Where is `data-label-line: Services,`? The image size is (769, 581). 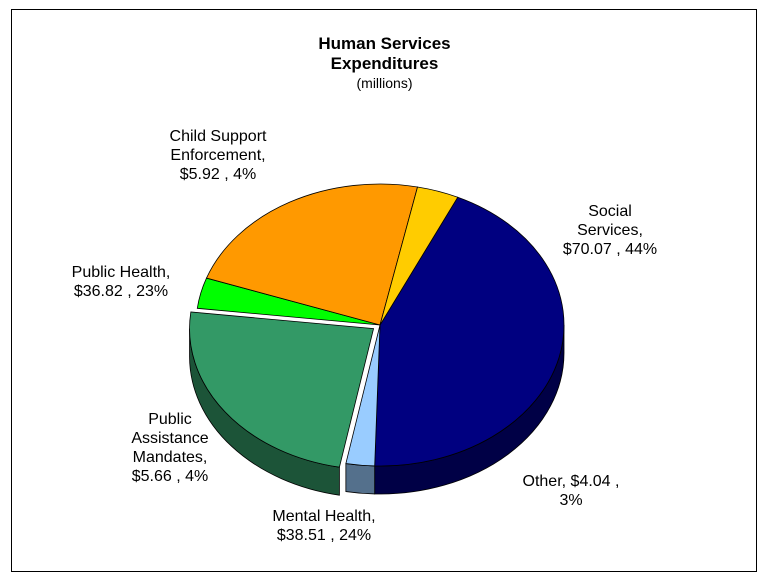 data-label-line: Services, is located at coordinates (610, 230).